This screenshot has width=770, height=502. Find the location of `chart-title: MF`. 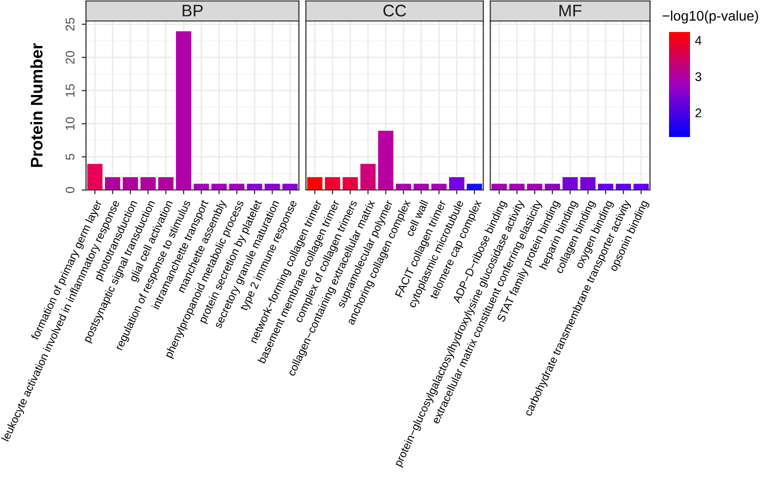

chart-title: MF is located at coordinates (570, 10).